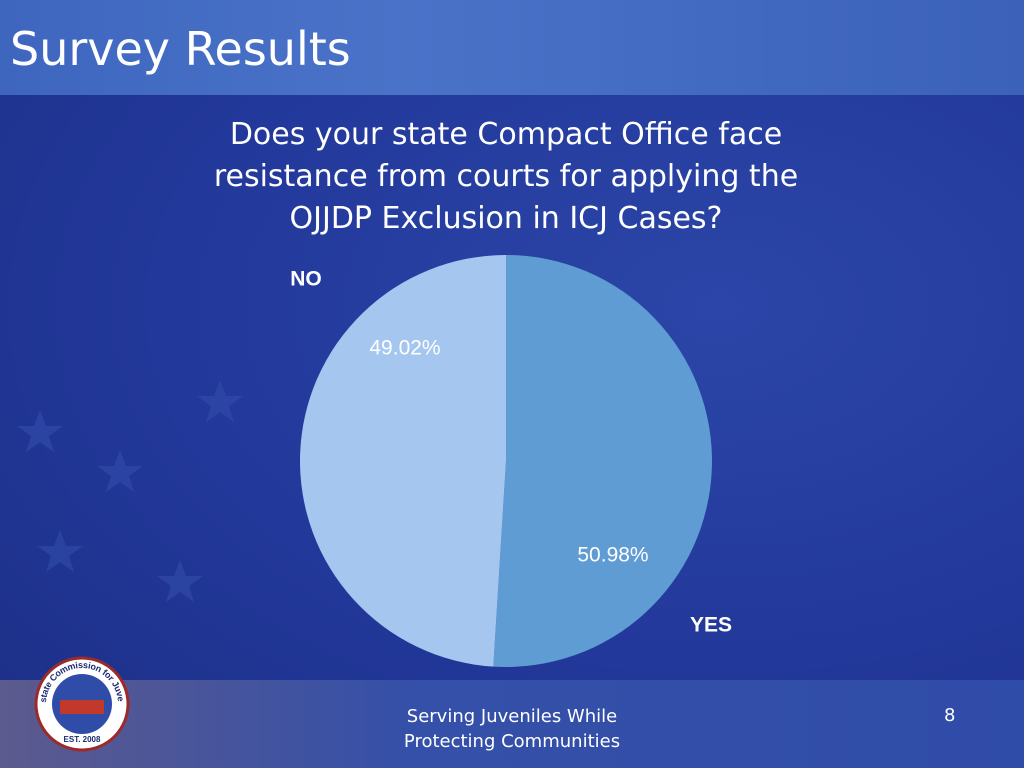  Describe the element at coordinates (711, 625) in the screenshot. I see `category-label: YES` at that location.